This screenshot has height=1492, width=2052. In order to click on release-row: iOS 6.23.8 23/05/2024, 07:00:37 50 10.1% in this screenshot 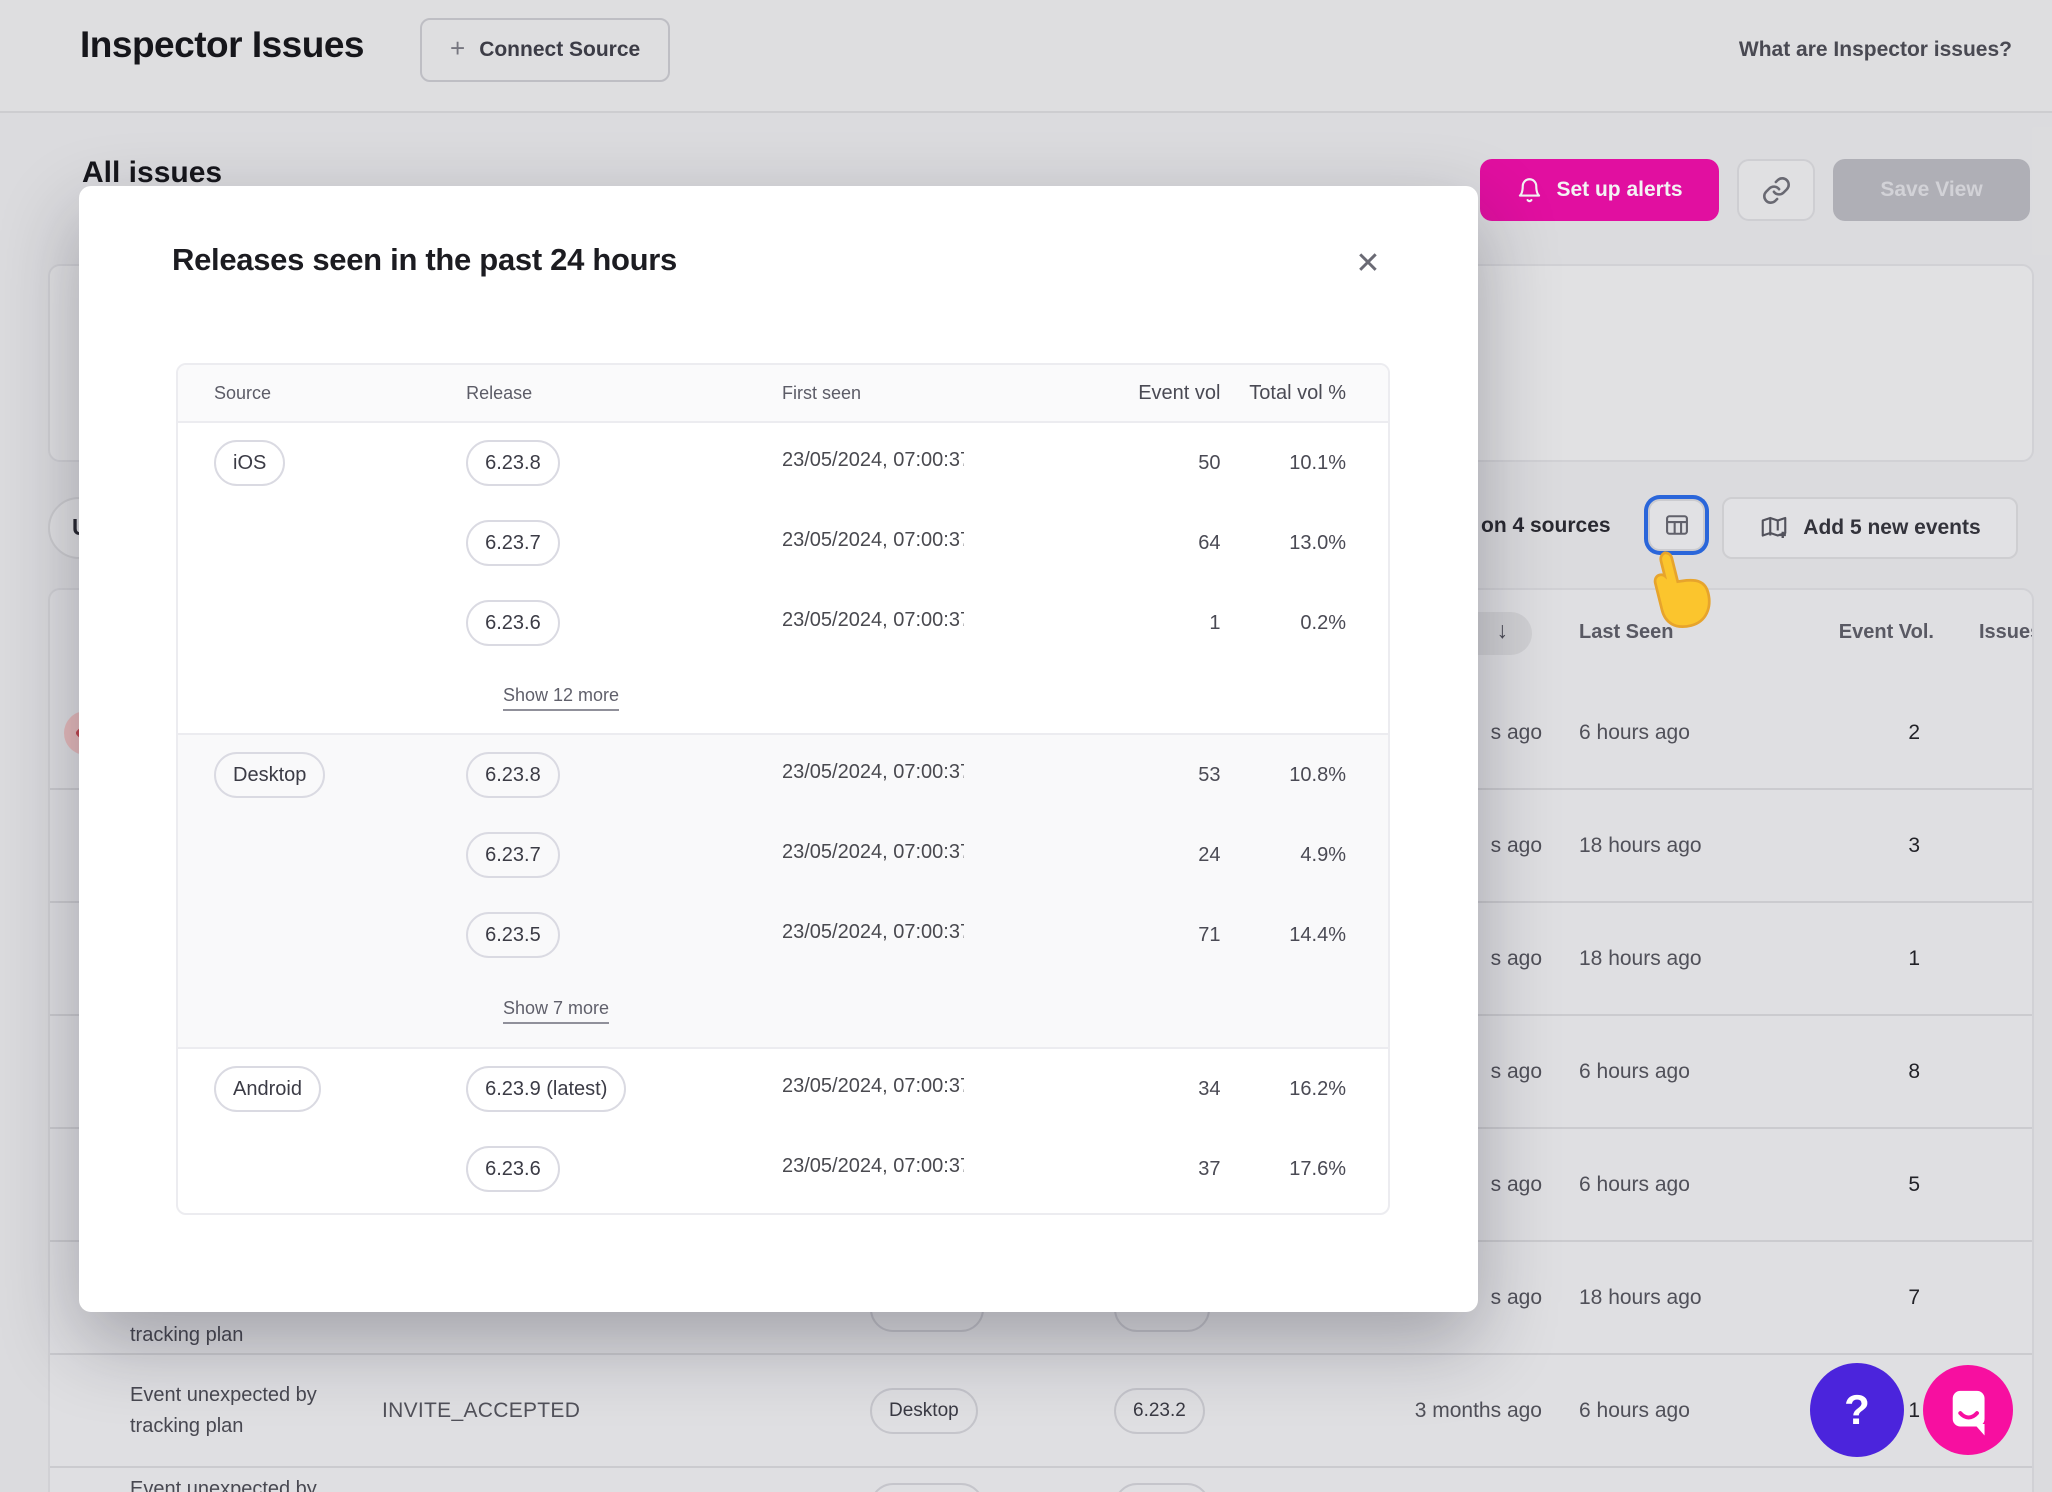, I will do `click(783, 463)`.